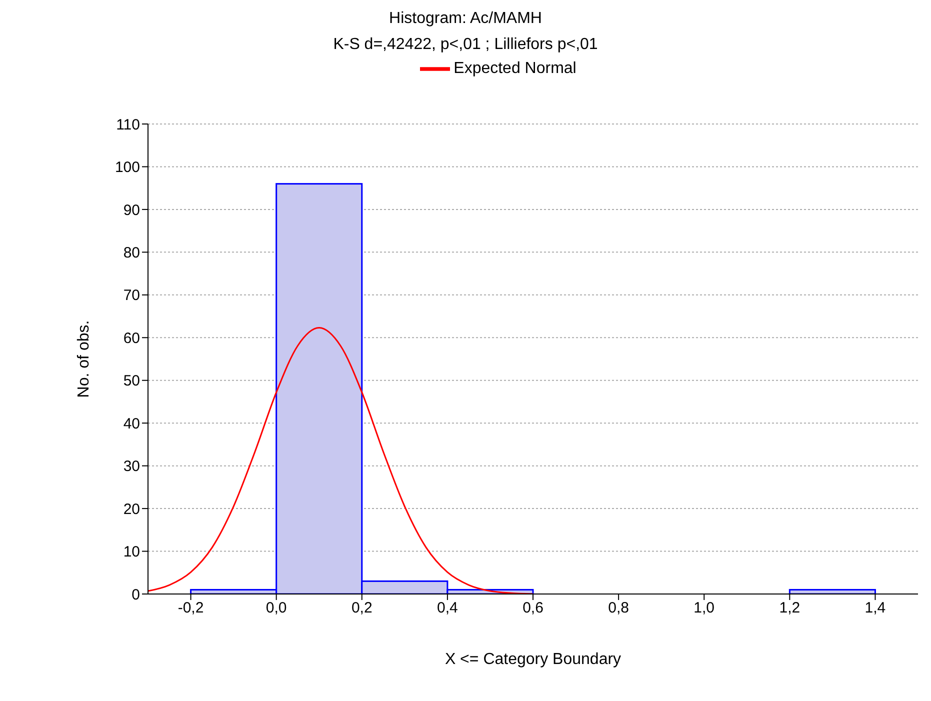  I want to click on x-axis-title: X <= Category Boundary, so click(533, 659).